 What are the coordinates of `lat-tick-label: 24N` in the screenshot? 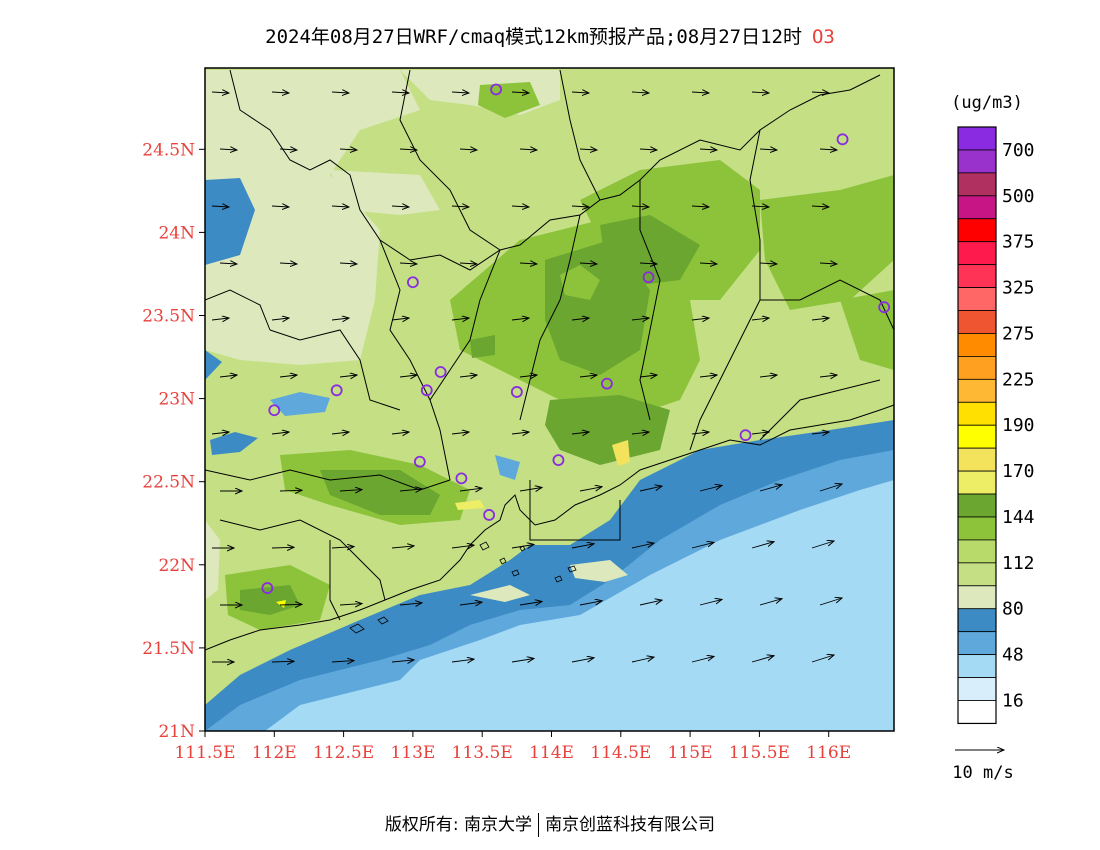 It's located at (176, 233).